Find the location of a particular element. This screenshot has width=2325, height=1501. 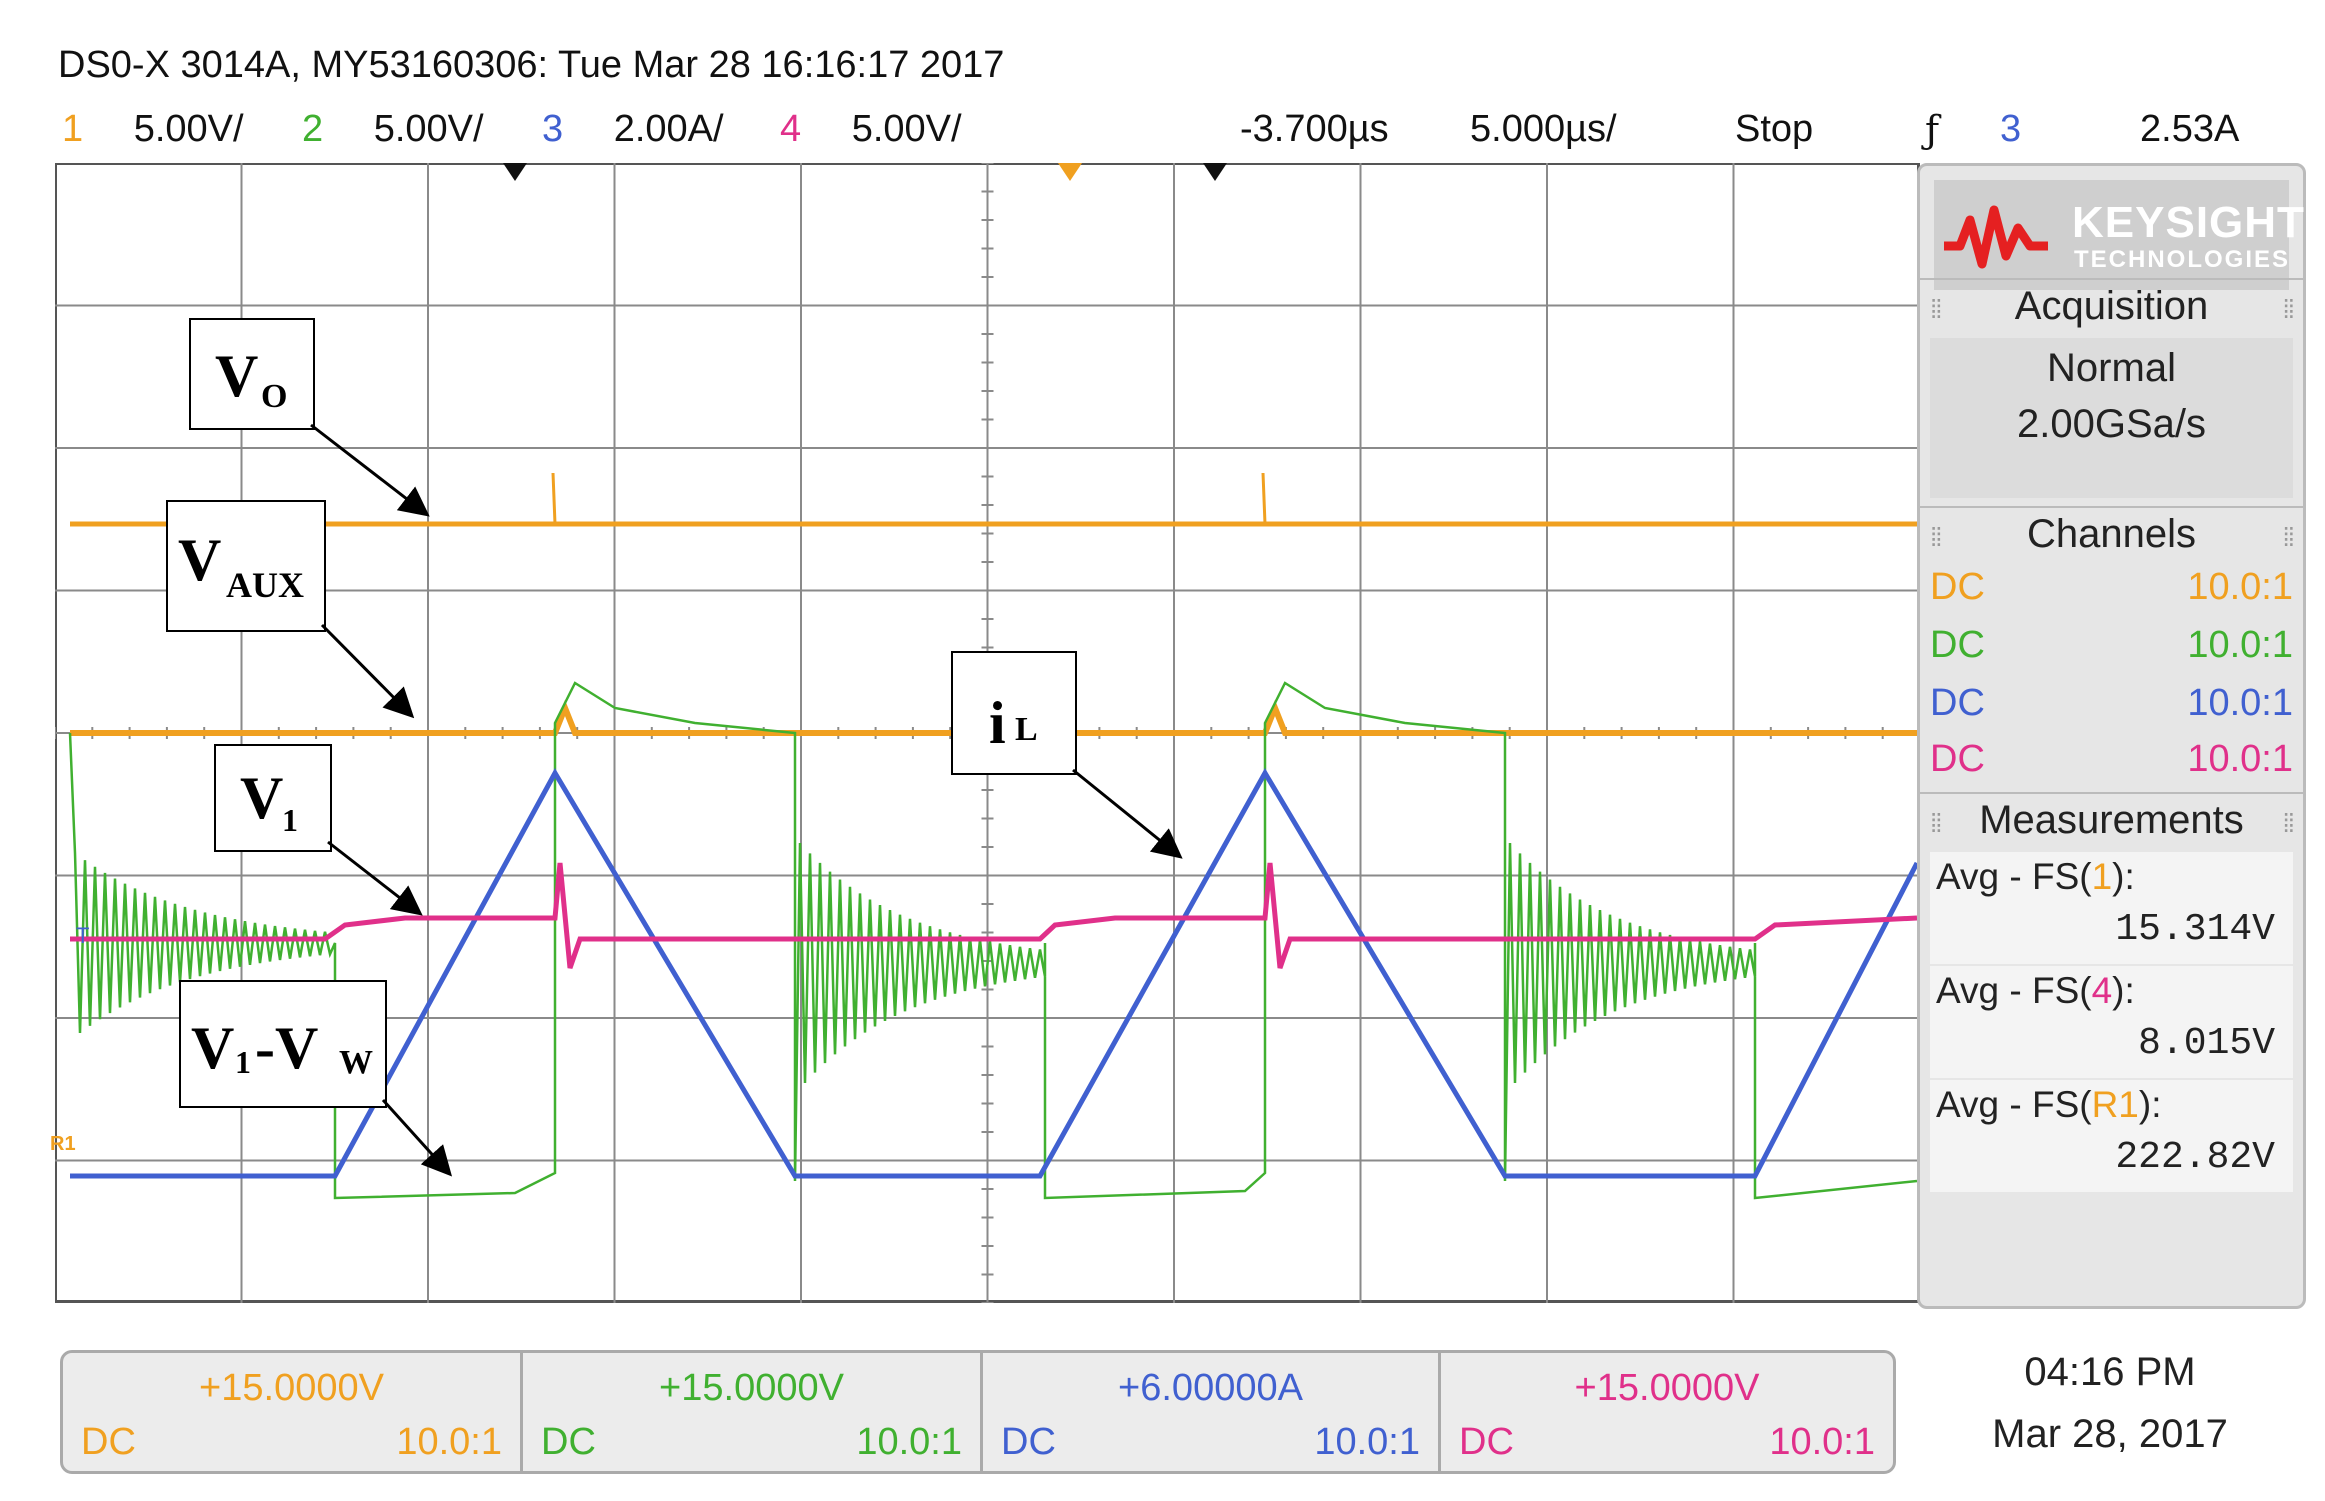

channel-4-scale: 5.00V/ is located at coordinates (906, 129).